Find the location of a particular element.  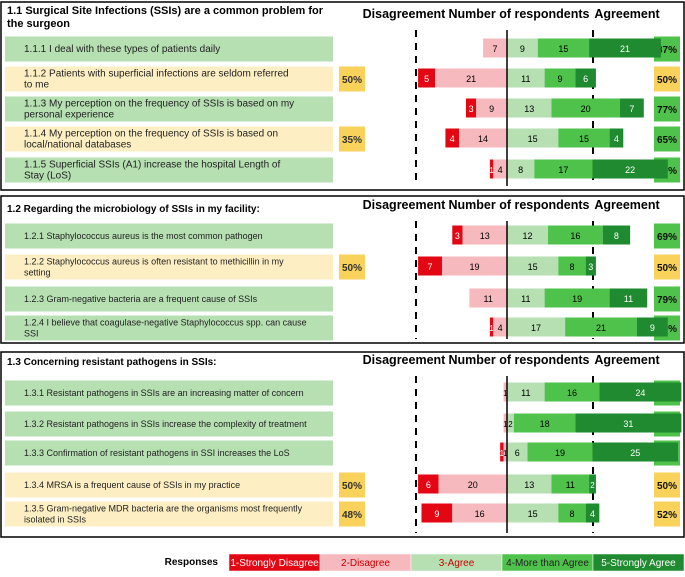

bar-value-label: 31 is located at coordinates (628, 424).